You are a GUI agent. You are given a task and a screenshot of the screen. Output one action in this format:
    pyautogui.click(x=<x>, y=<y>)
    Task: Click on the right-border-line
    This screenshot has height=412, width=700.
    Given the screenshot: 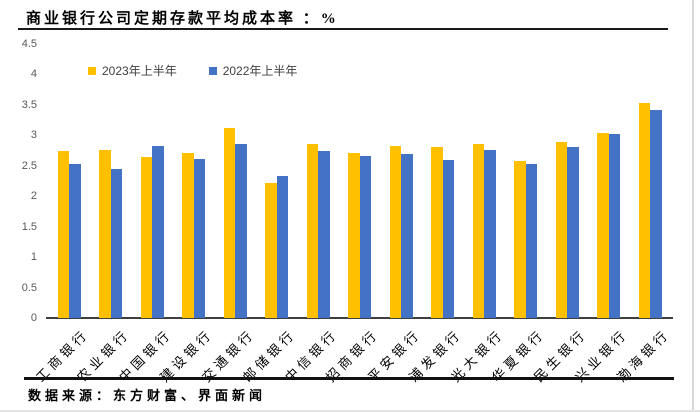 What is the action you would take?
    pyautogui.click(x=693, y=206)
    